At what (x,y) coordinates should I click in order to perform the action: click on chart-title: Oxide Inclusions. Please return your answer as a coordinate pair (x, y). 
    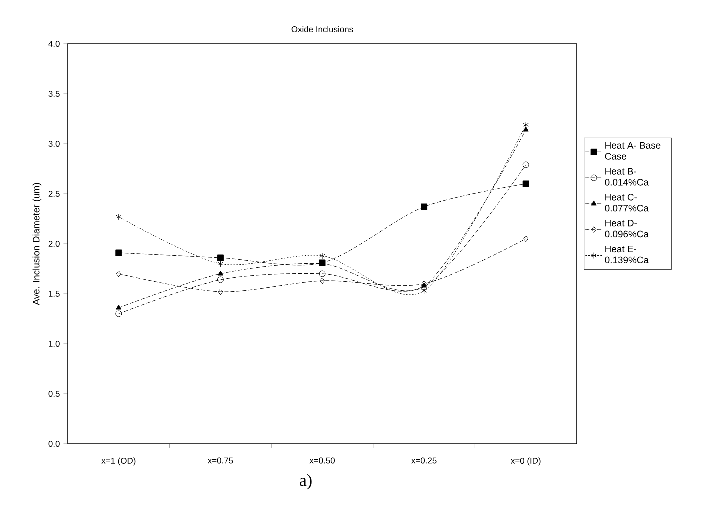
    Looking at the image, I should click on (323, 29).